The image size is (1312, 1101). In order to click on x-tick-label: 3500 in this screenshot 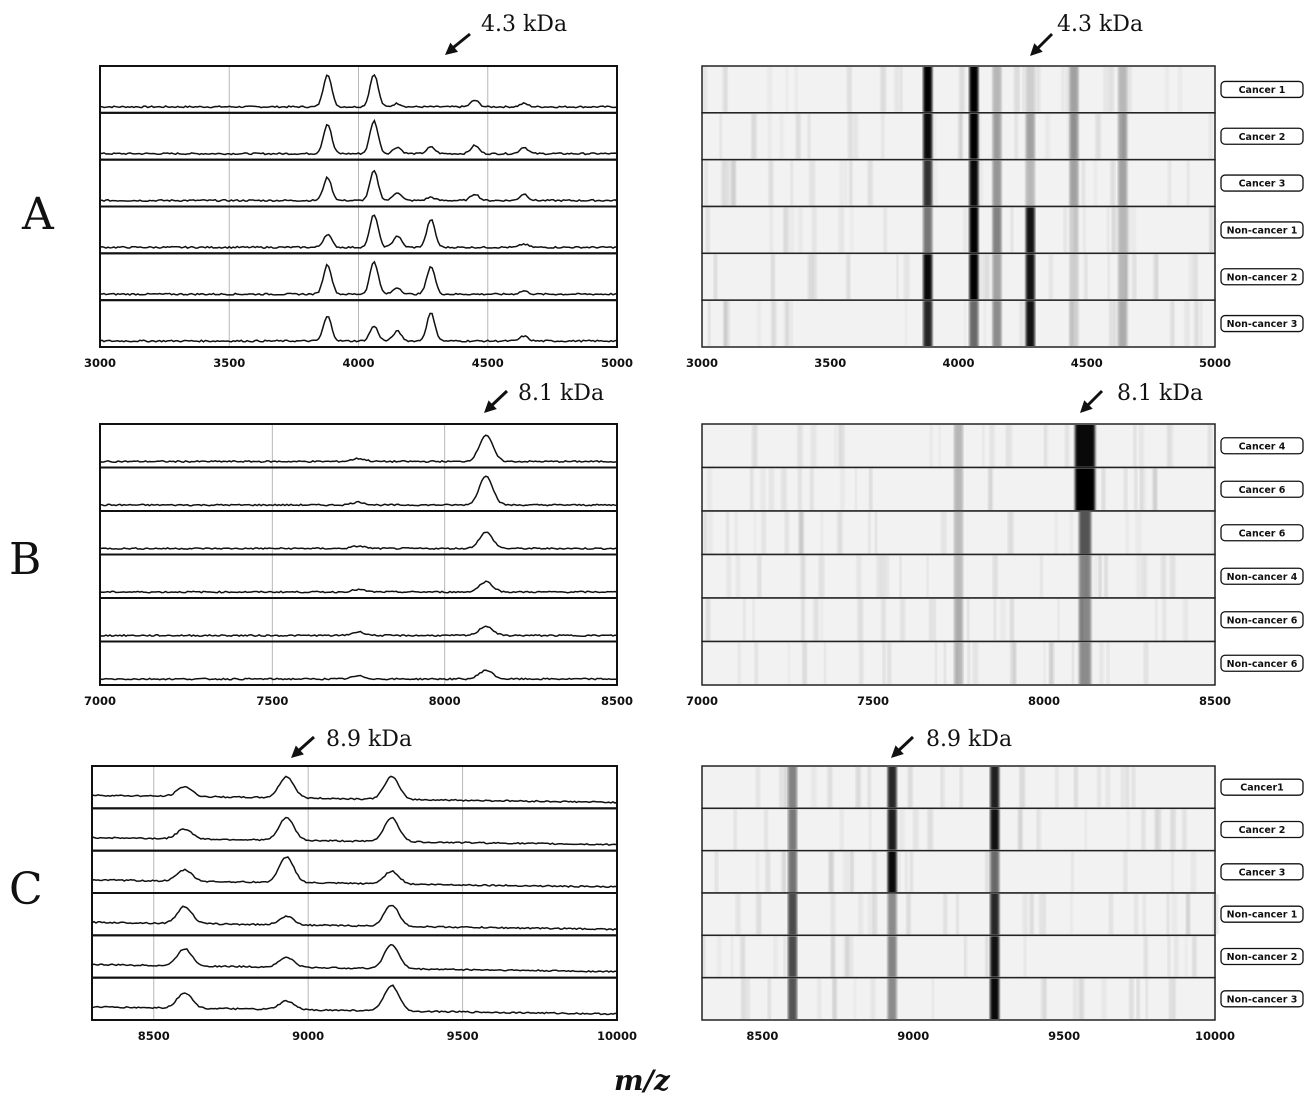, I will do `click(229, 363)`.